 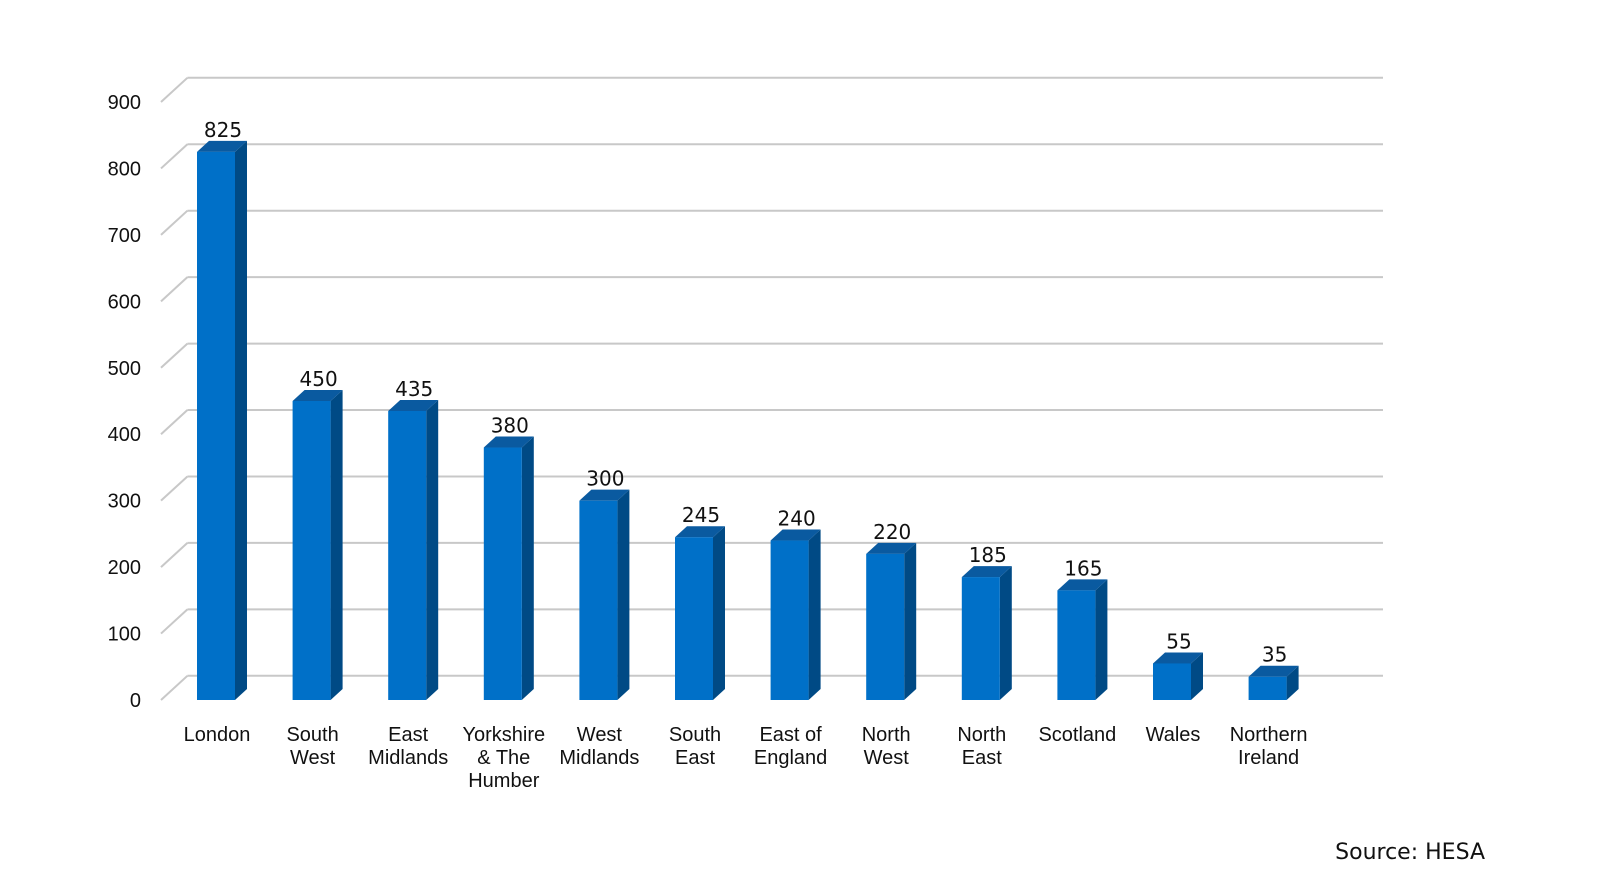 I want to click on data-label: 435, so click(x=414, y=389).